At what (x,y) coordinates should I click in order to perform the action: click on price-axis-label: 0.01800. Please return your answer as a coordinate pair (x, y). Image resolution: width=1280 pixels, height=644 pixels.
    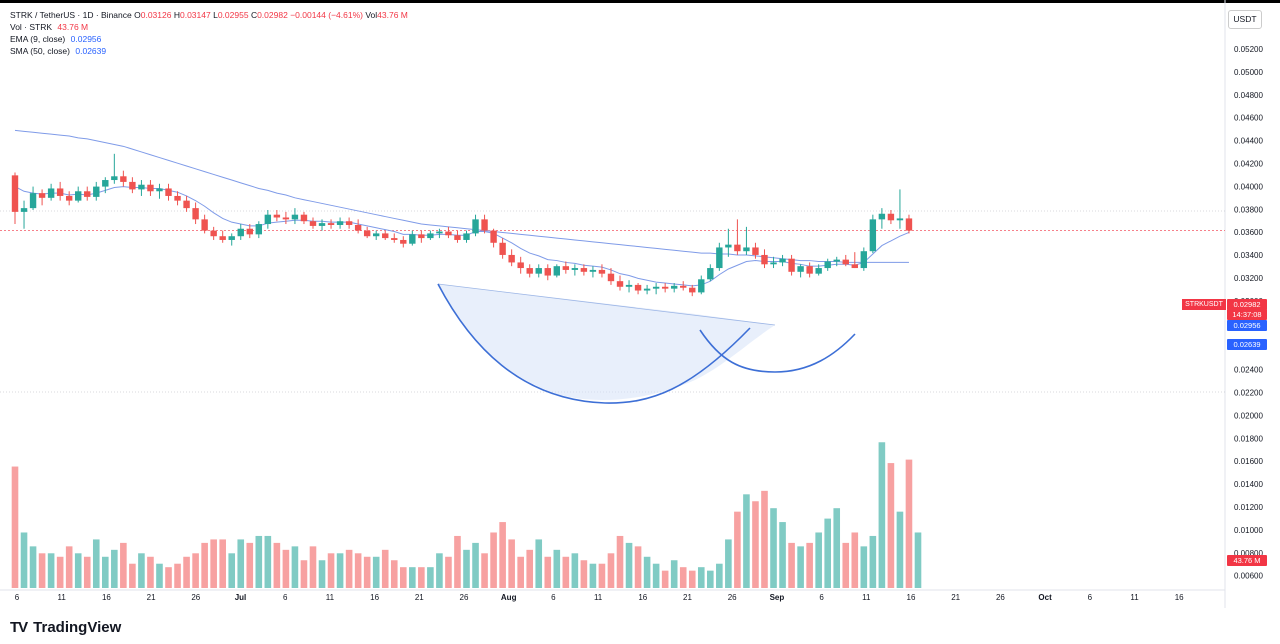
    Looking at the image, I should click on (1248, 438).